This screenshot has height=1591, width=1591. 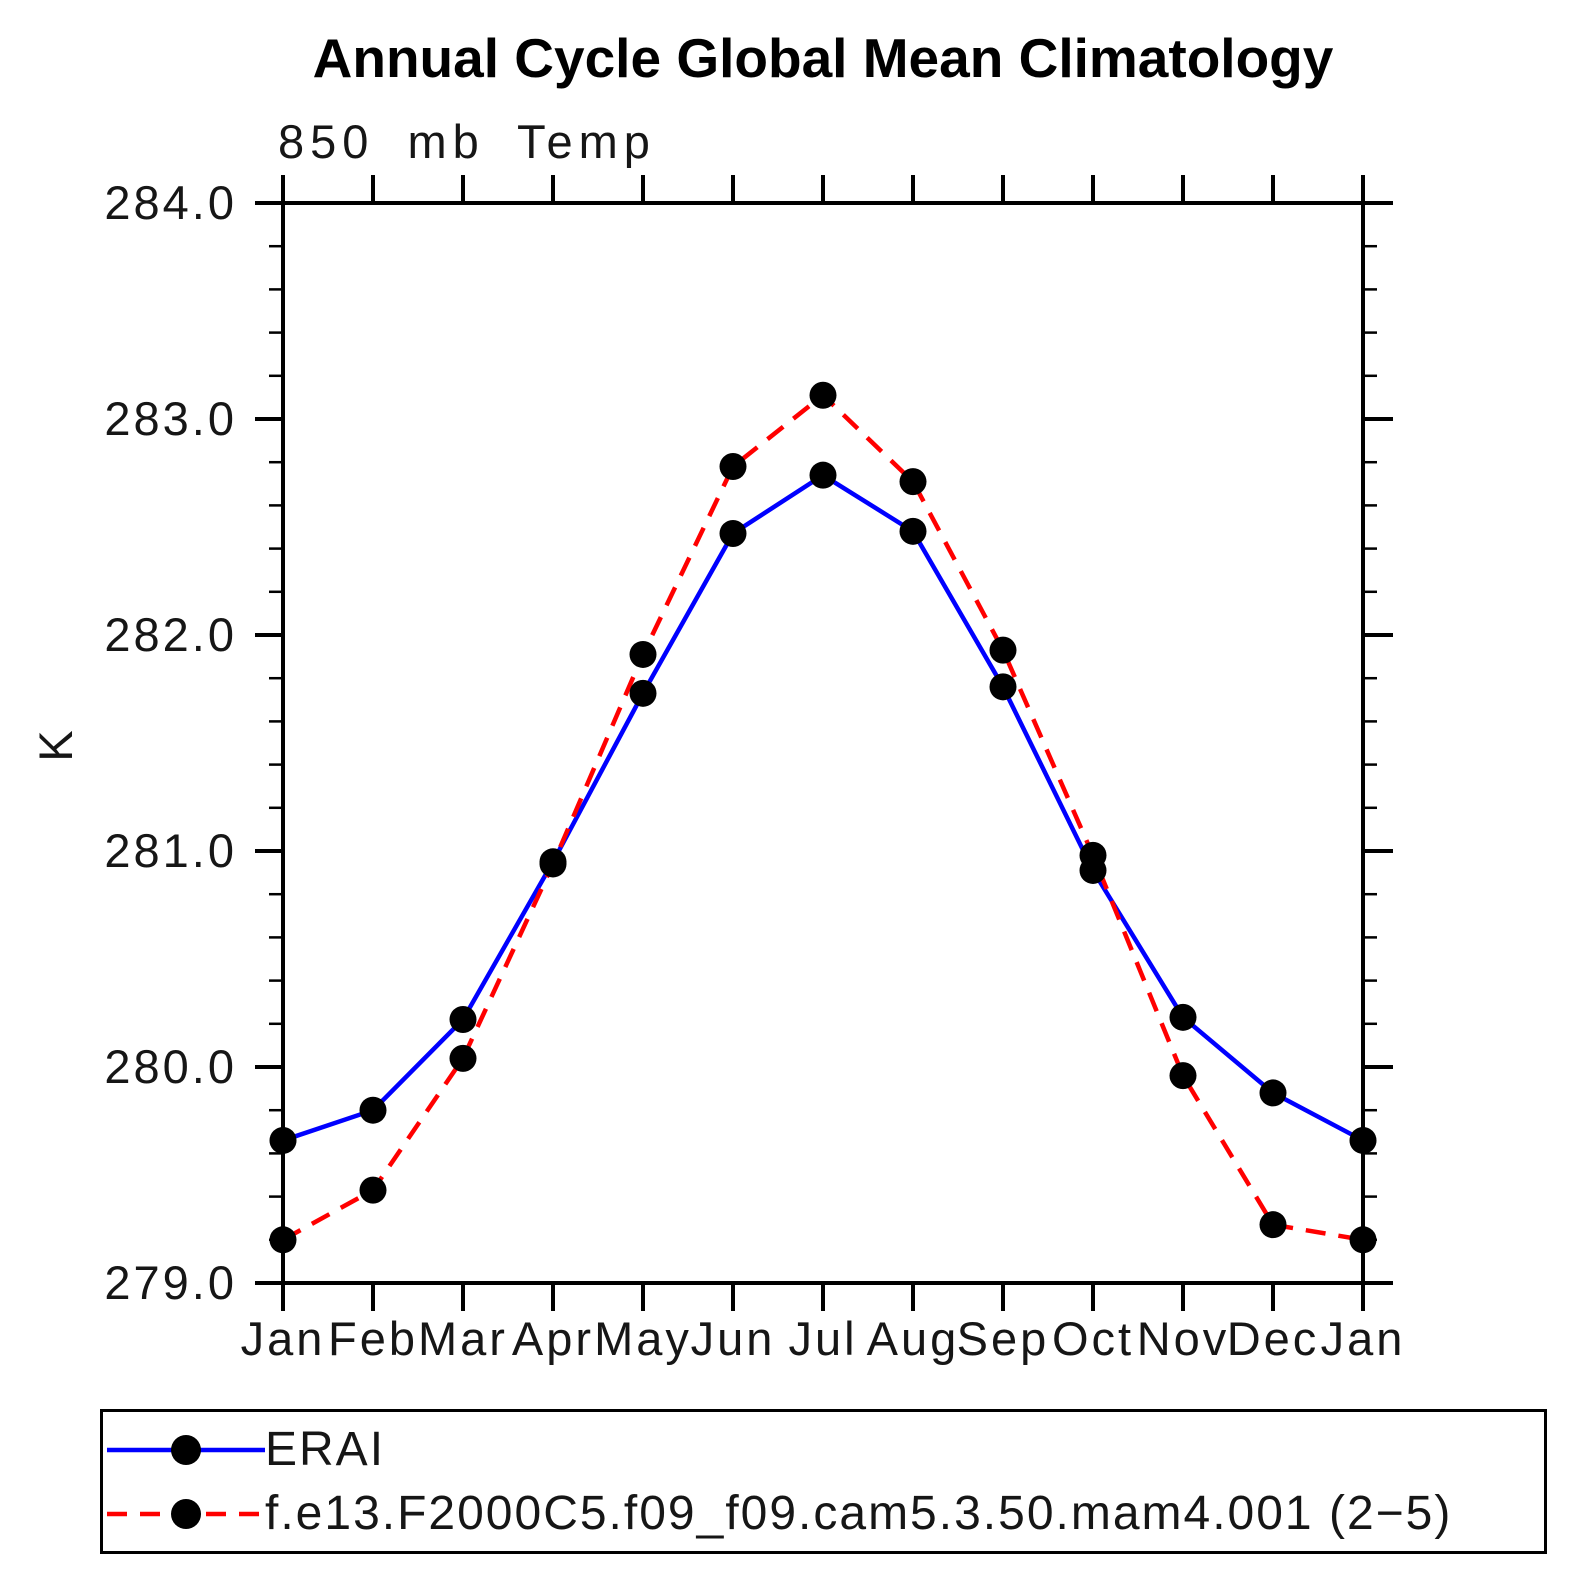 What do you see at coordinates (733, 1338) in the screenshot?
I see `x-tick-label: Jun` at bounding box center [733, 1338].